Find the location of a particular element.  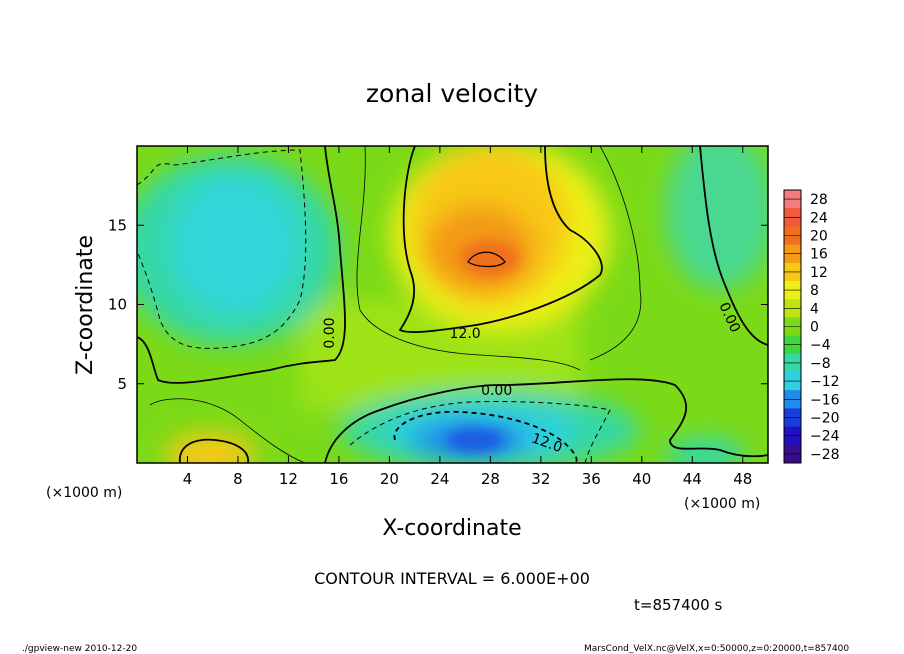

field-orange-peak is located at coordinates (490, 258).